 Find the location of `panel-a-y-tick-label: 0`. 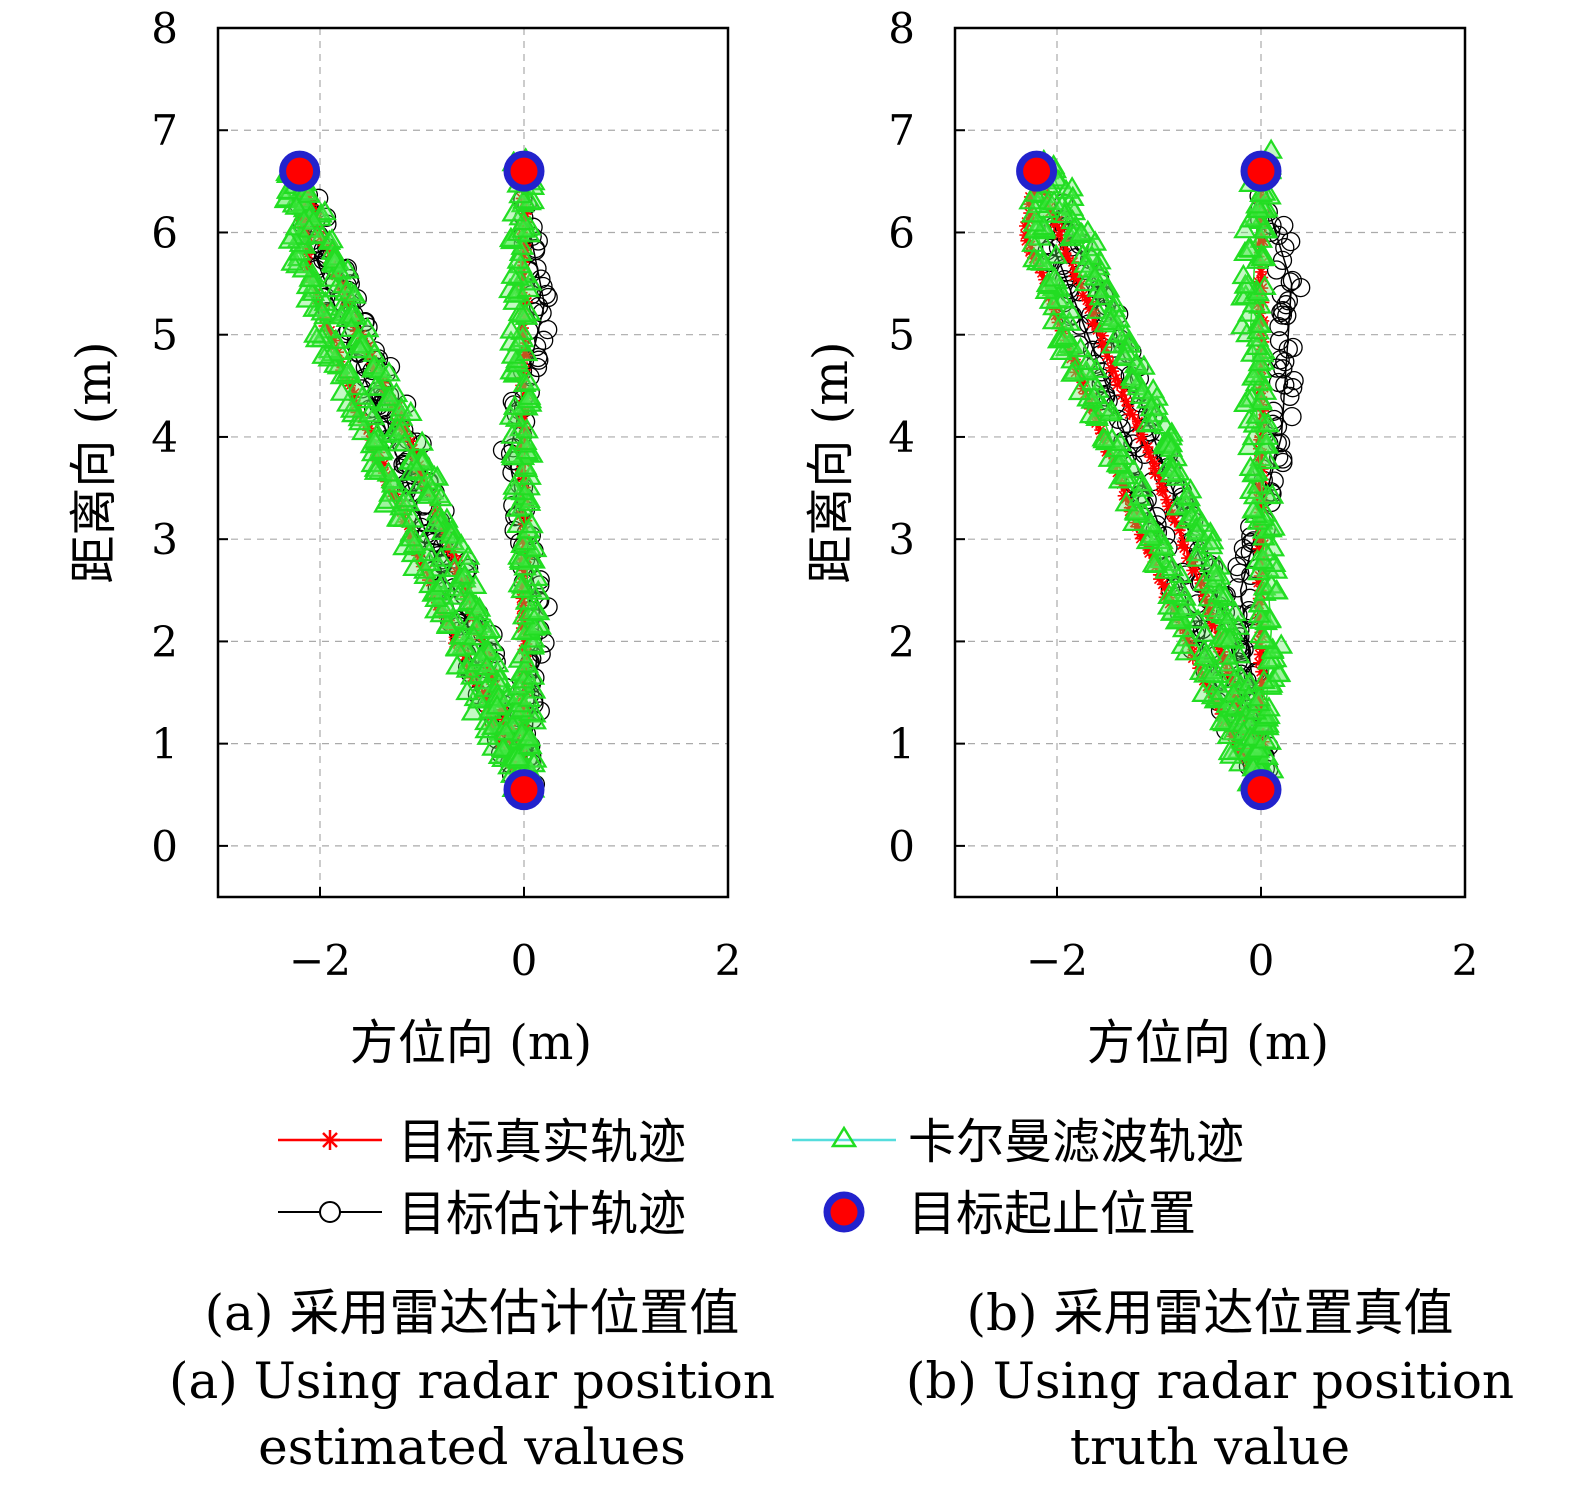

panel-a-y-tick-label: 0 is located at coordinates (164, 846).